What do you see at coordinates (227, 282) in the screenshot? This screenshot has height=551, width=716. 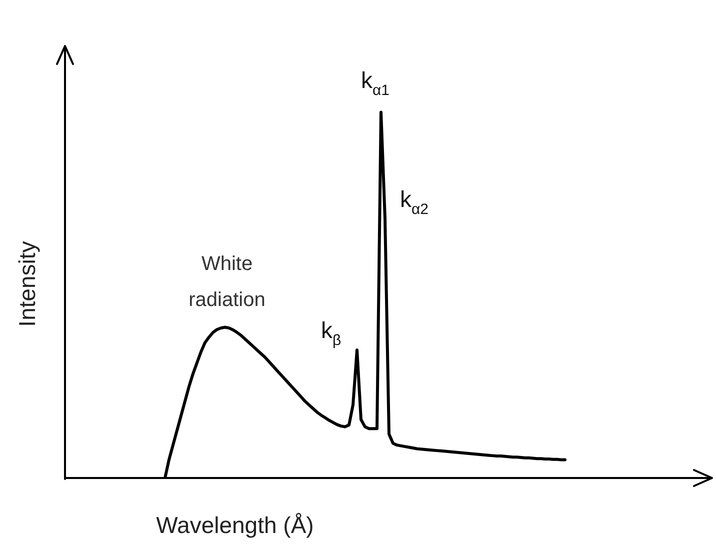 I see `annotation: White radiation` at bounding box center [227, 282].